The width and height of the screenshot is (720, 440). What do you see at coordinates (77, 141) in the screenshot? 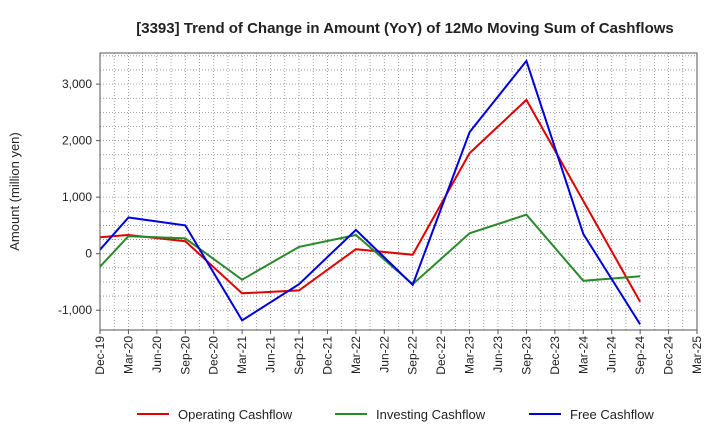
I see `y-tick-label: 2,000` at bounding box center [77, 141].